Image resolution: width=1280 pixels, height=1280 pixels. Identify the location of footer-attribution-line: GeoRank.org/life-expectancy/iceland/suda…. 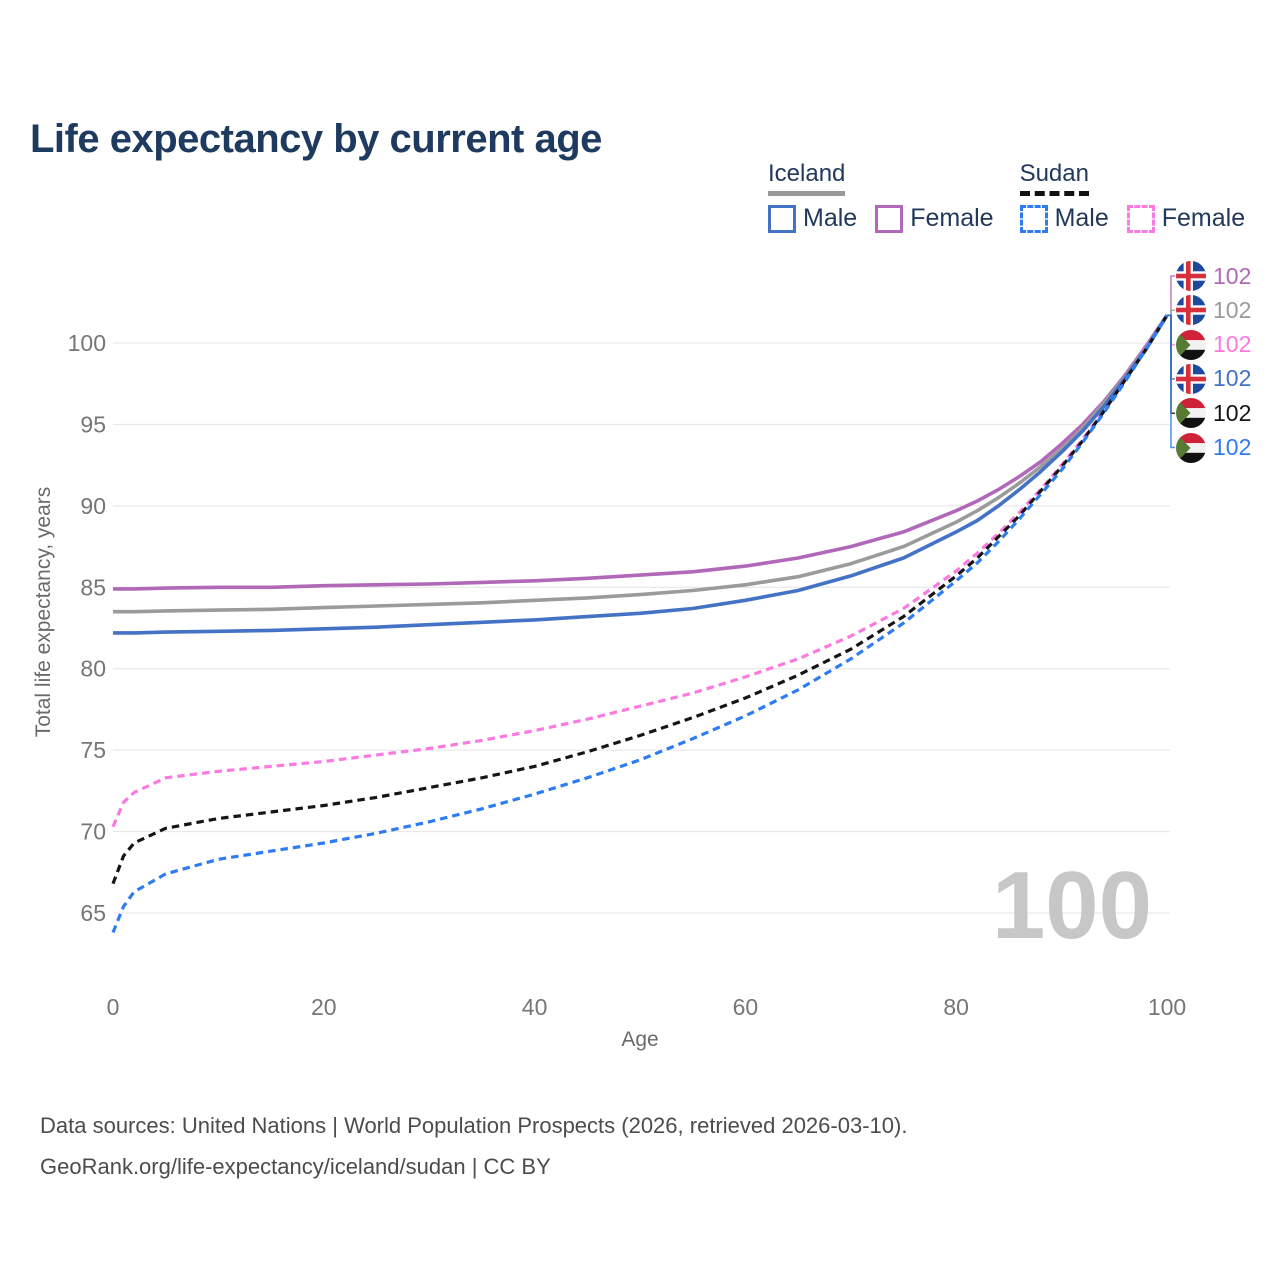
(295, 1166).